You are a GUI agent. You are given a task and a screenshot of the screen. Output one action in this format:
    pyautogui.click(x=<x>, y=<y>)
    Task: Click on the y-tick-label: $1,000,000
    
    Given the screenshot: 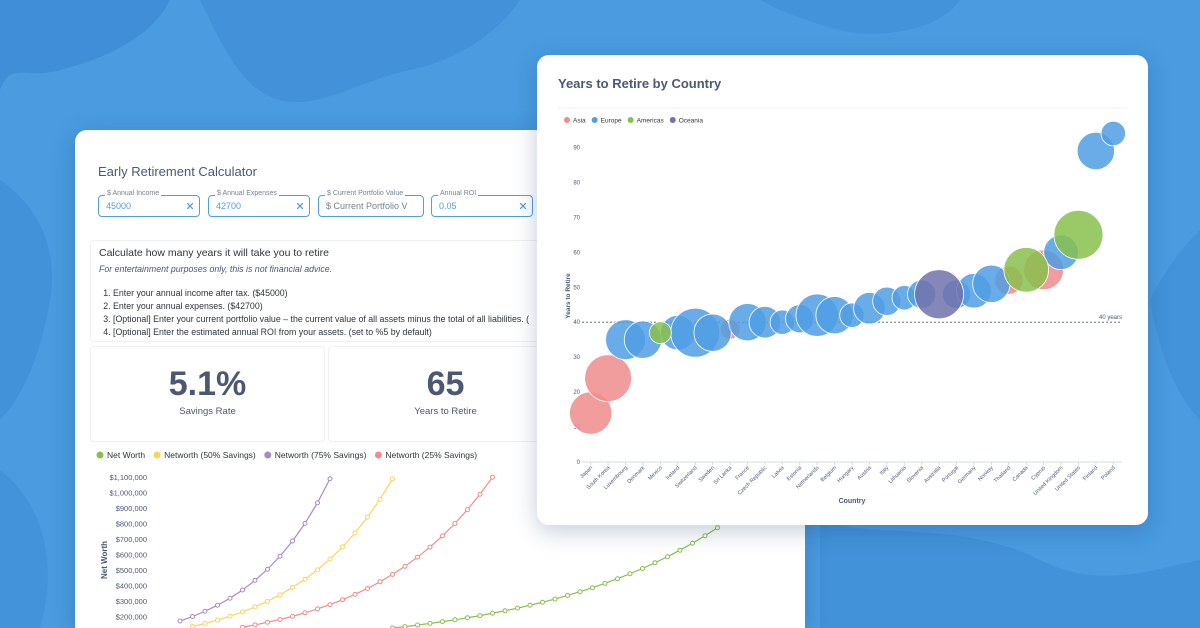 What is the action you would take?
    pyautogui.click(x=128, y=493)
    